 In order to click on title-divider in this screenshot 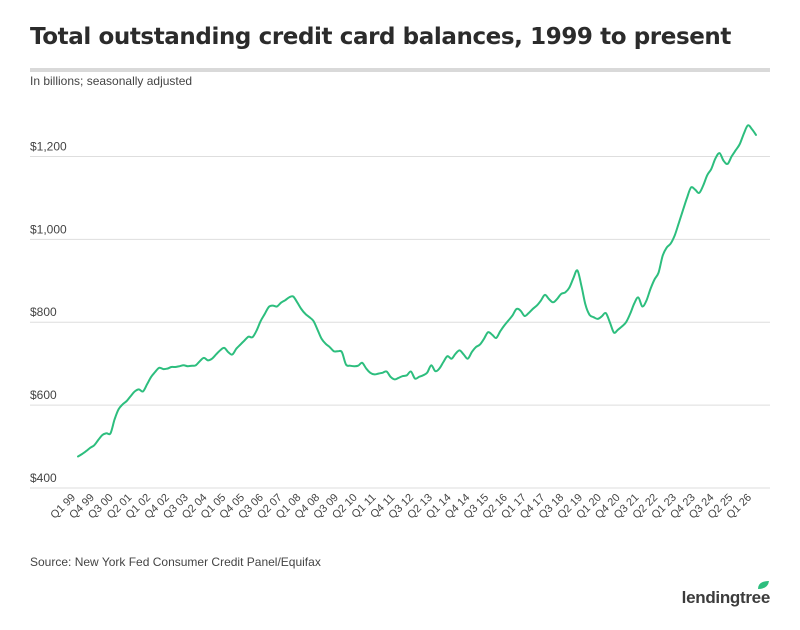, I will do `click(400, 70)`.